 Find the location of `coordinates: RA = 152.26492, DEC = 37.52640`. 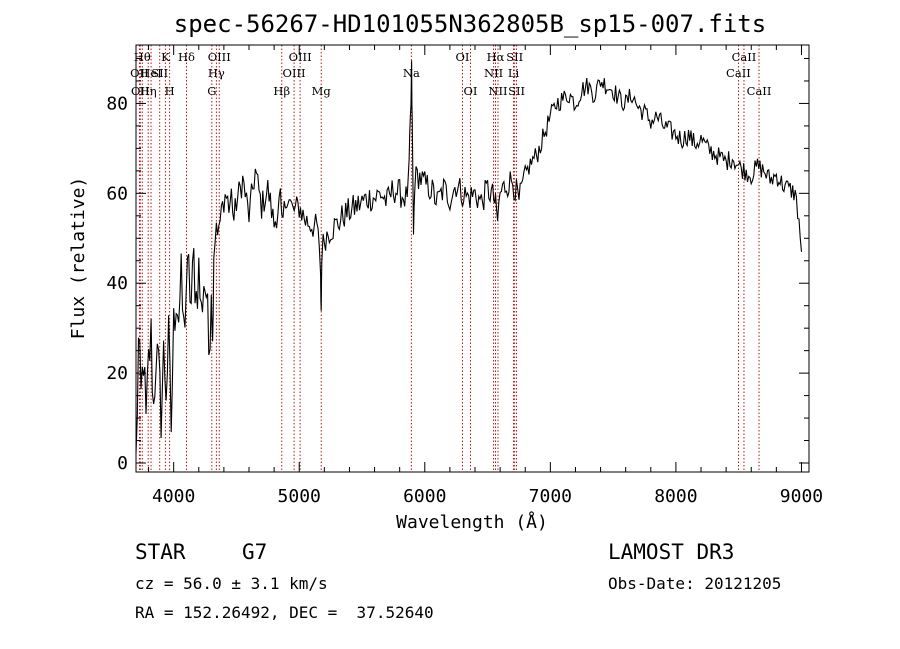

coordinates: RA = 152.26492, DEC = 37.52640 is located at coordinates (284, 612).